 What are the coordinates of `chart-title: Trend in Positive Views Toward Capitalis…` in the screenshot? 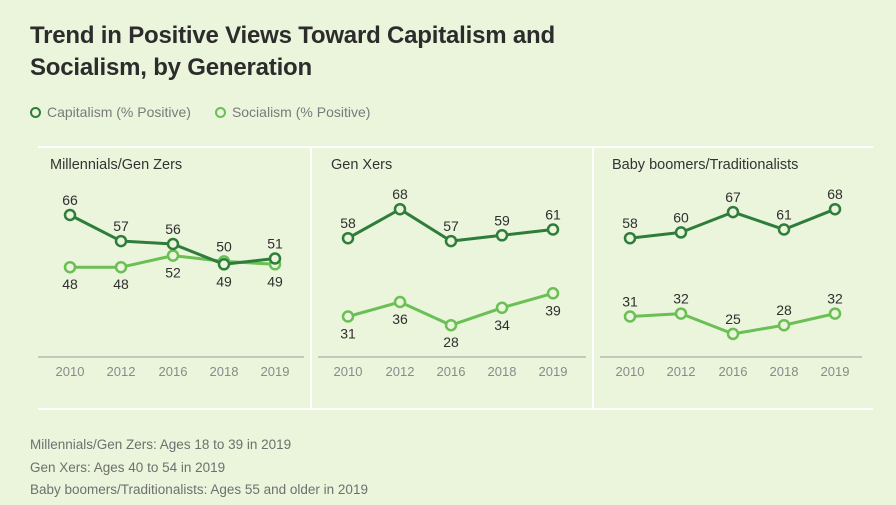 It's located at (292, 52).